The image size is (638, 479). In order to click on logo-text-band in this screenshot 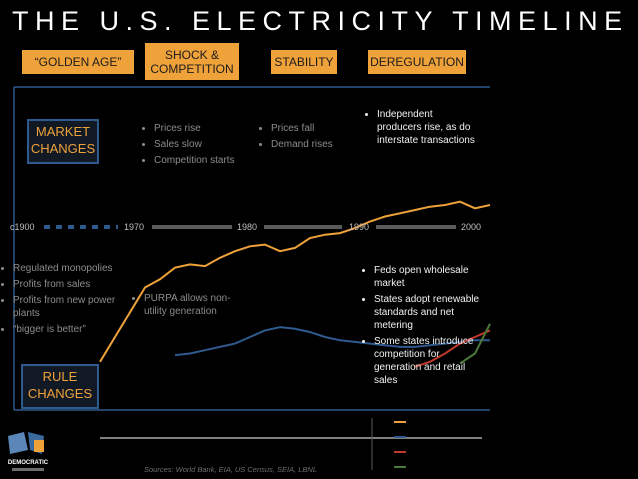, I will do `click(28, 462)`.